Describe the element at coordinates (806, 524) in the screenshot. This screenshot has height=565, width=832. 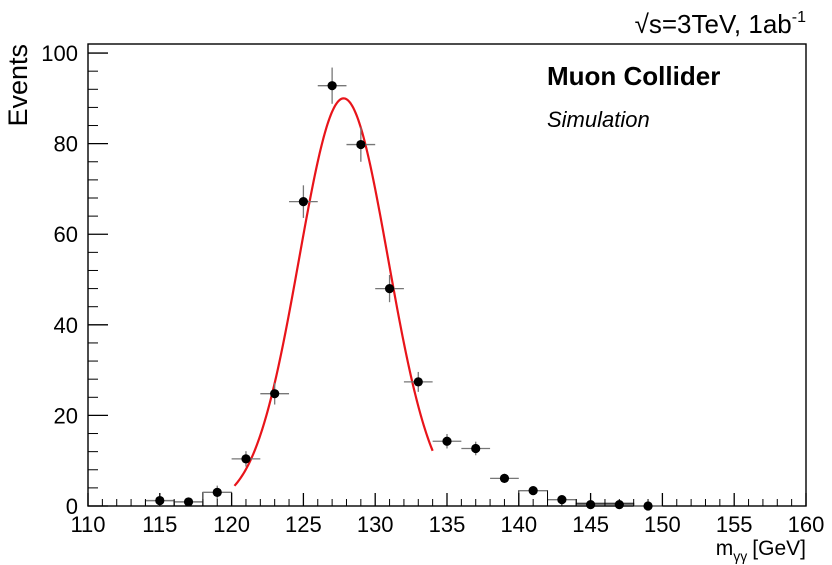
I see `x-tick-label: 160` at that location.